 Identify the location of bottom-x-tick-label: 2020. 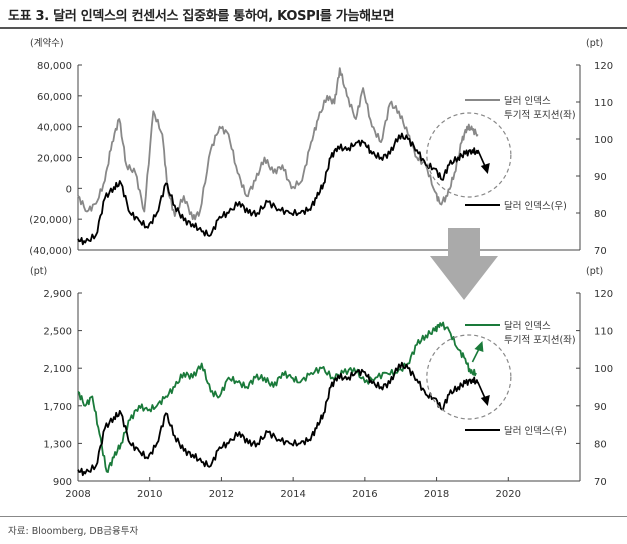
(508, 494).